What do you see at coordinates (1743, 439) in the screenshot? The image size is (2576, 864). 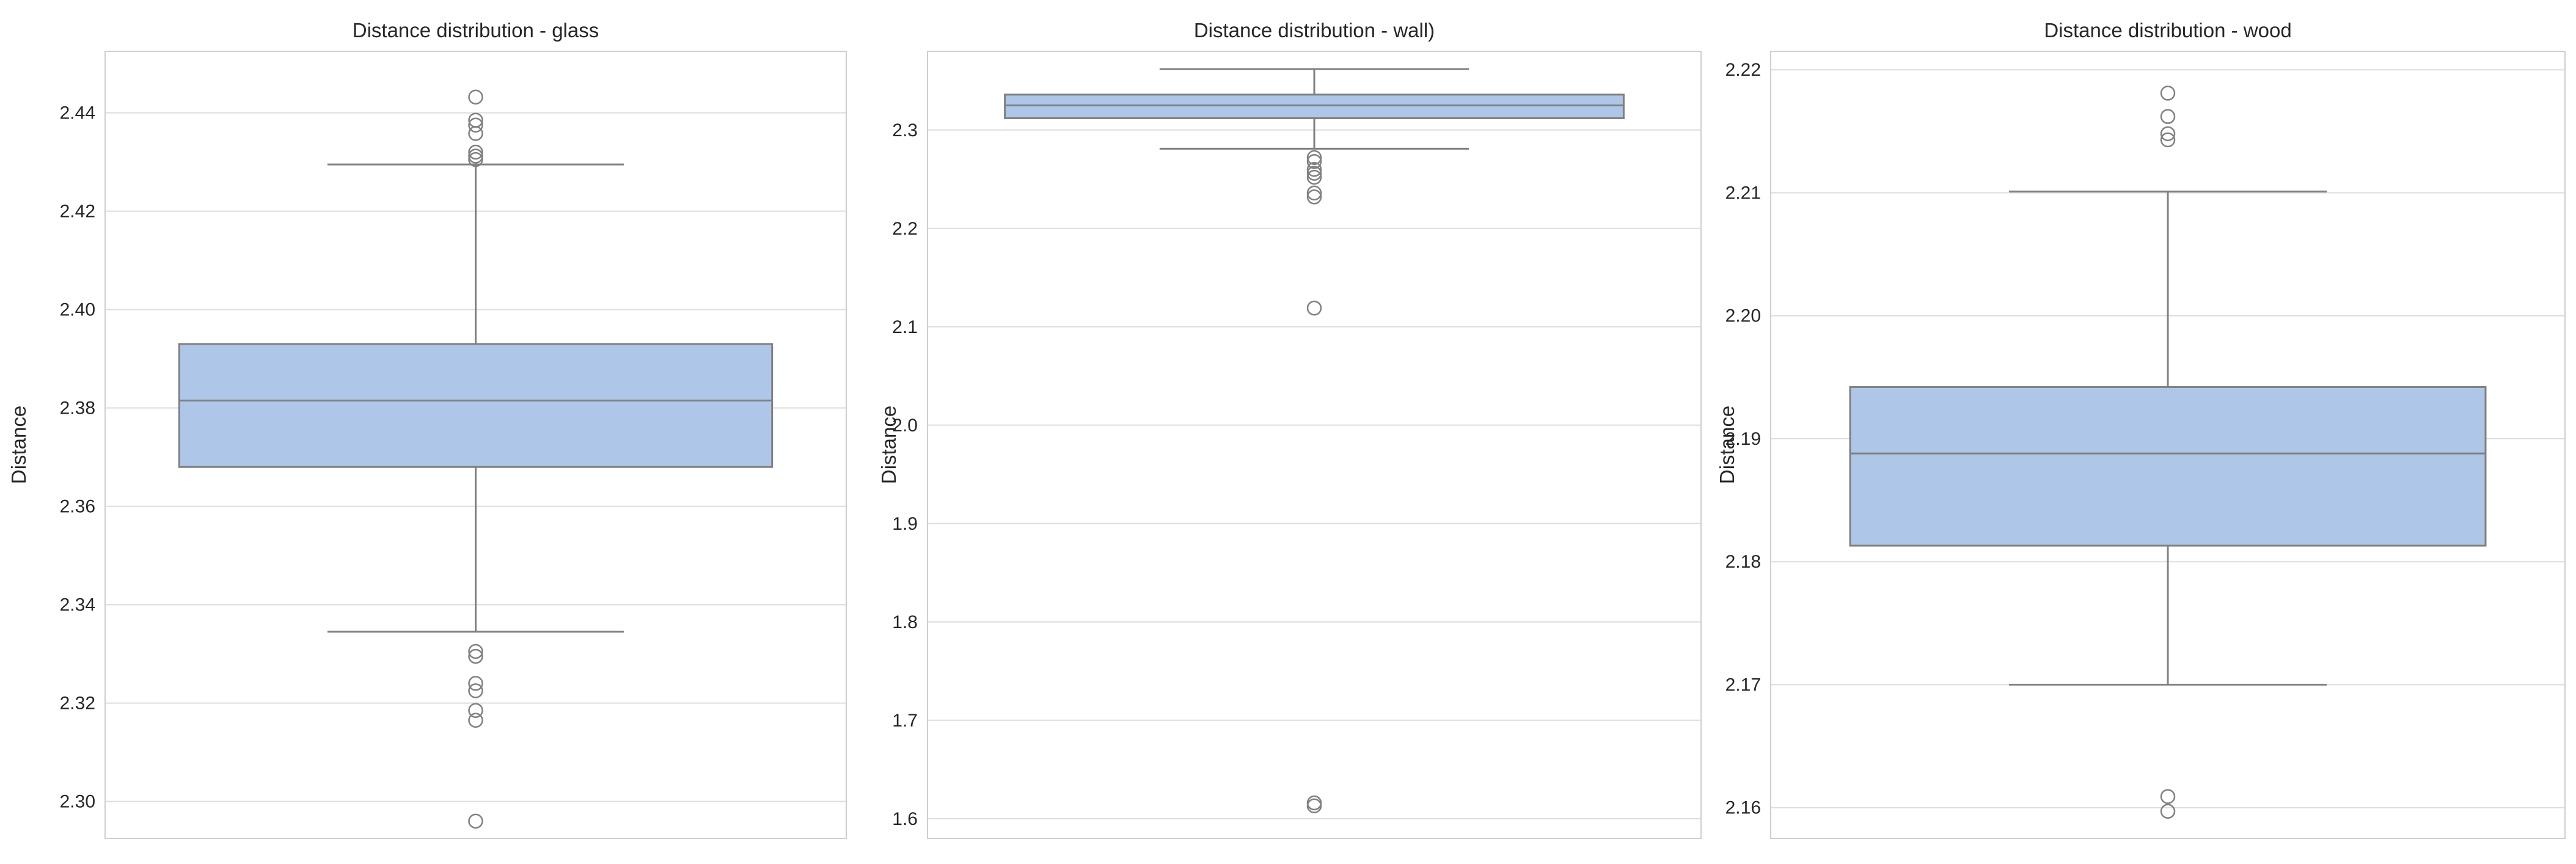 I see `y-tick-label: 2.19` at bounding box center [1743, 439].